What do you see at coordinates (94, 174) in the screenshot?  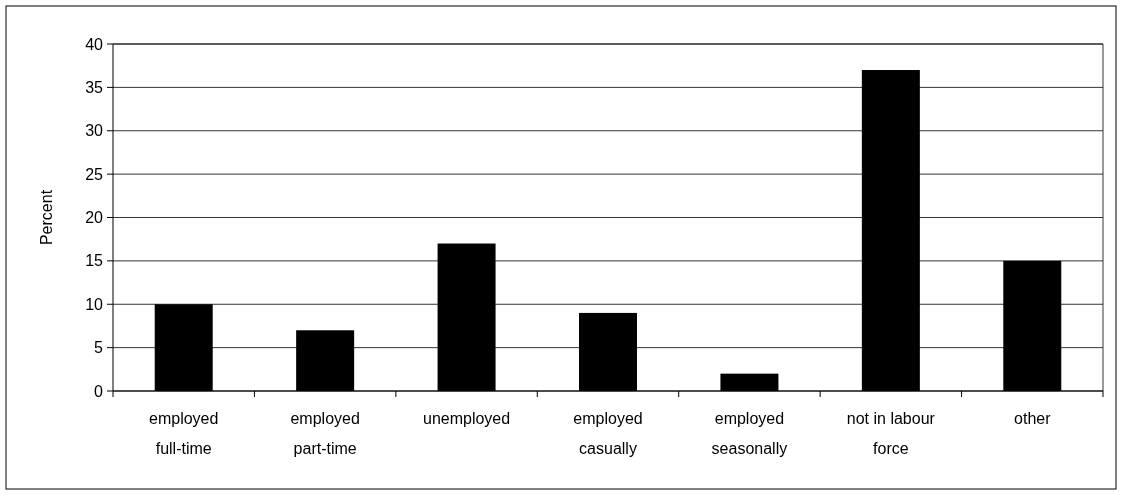 I see `y-tick-label: 25` at bounding box center [94, 174].